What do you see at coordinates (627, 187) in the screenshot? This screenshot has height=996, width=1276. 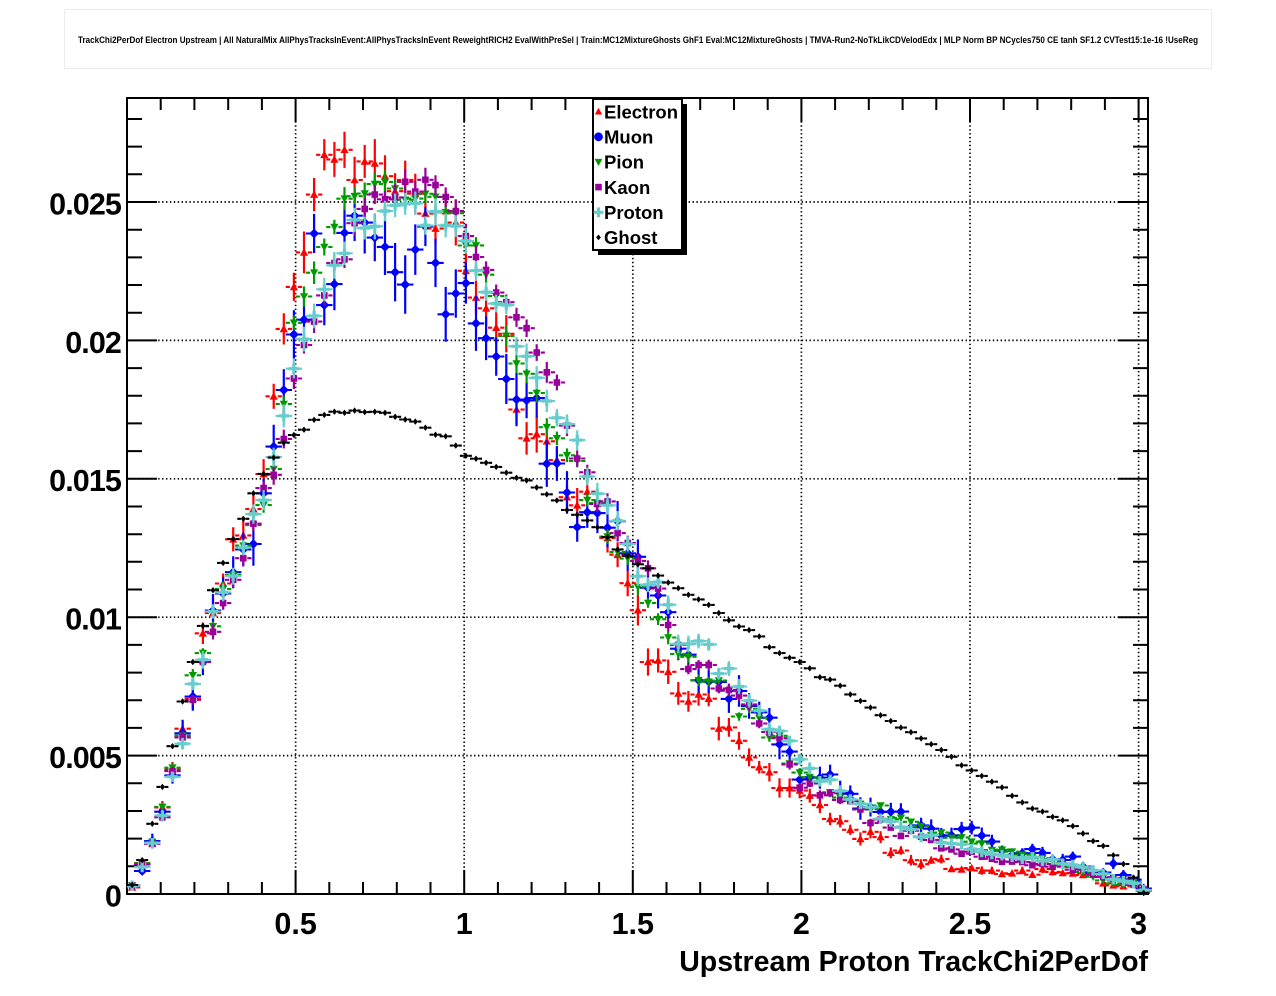 I see `svg-text: Kaon` at bounding box center [627, 187].